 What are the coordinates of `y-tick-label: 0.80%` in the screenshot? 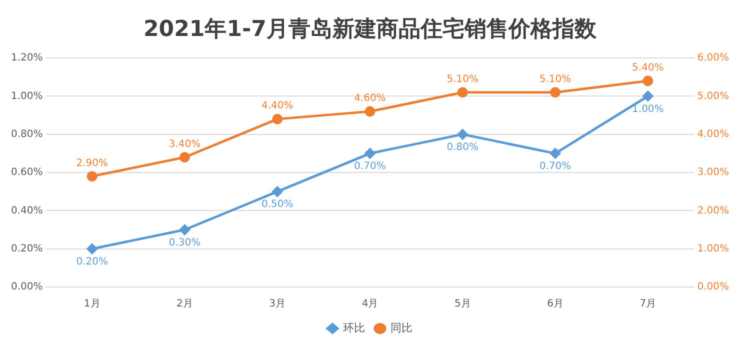 It's located at (26, 134).